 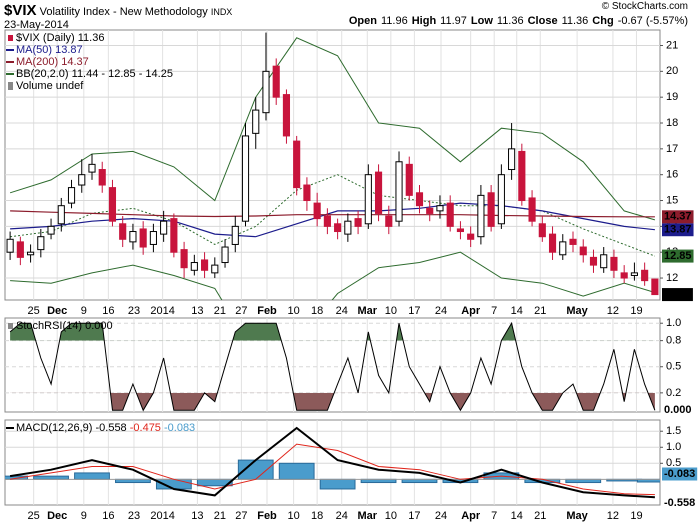 I want to click on x-tick-label: May, so click(x=577, y=516).